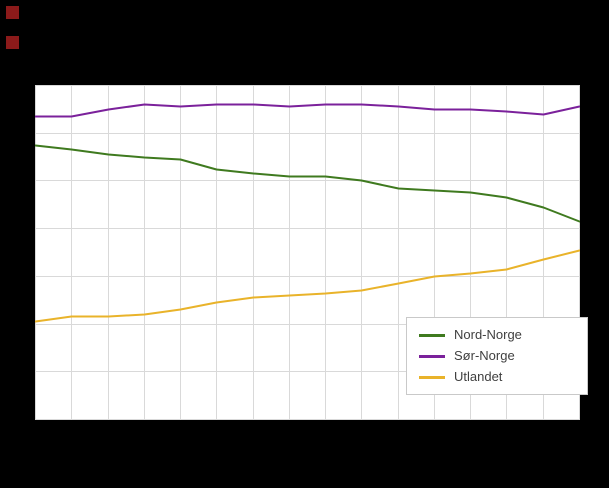 This screenshot has height=488, width=609. Describe the element at coordinates (432, 335) in the screenshot. I see `legend-swatch-nord-norge` at that location.